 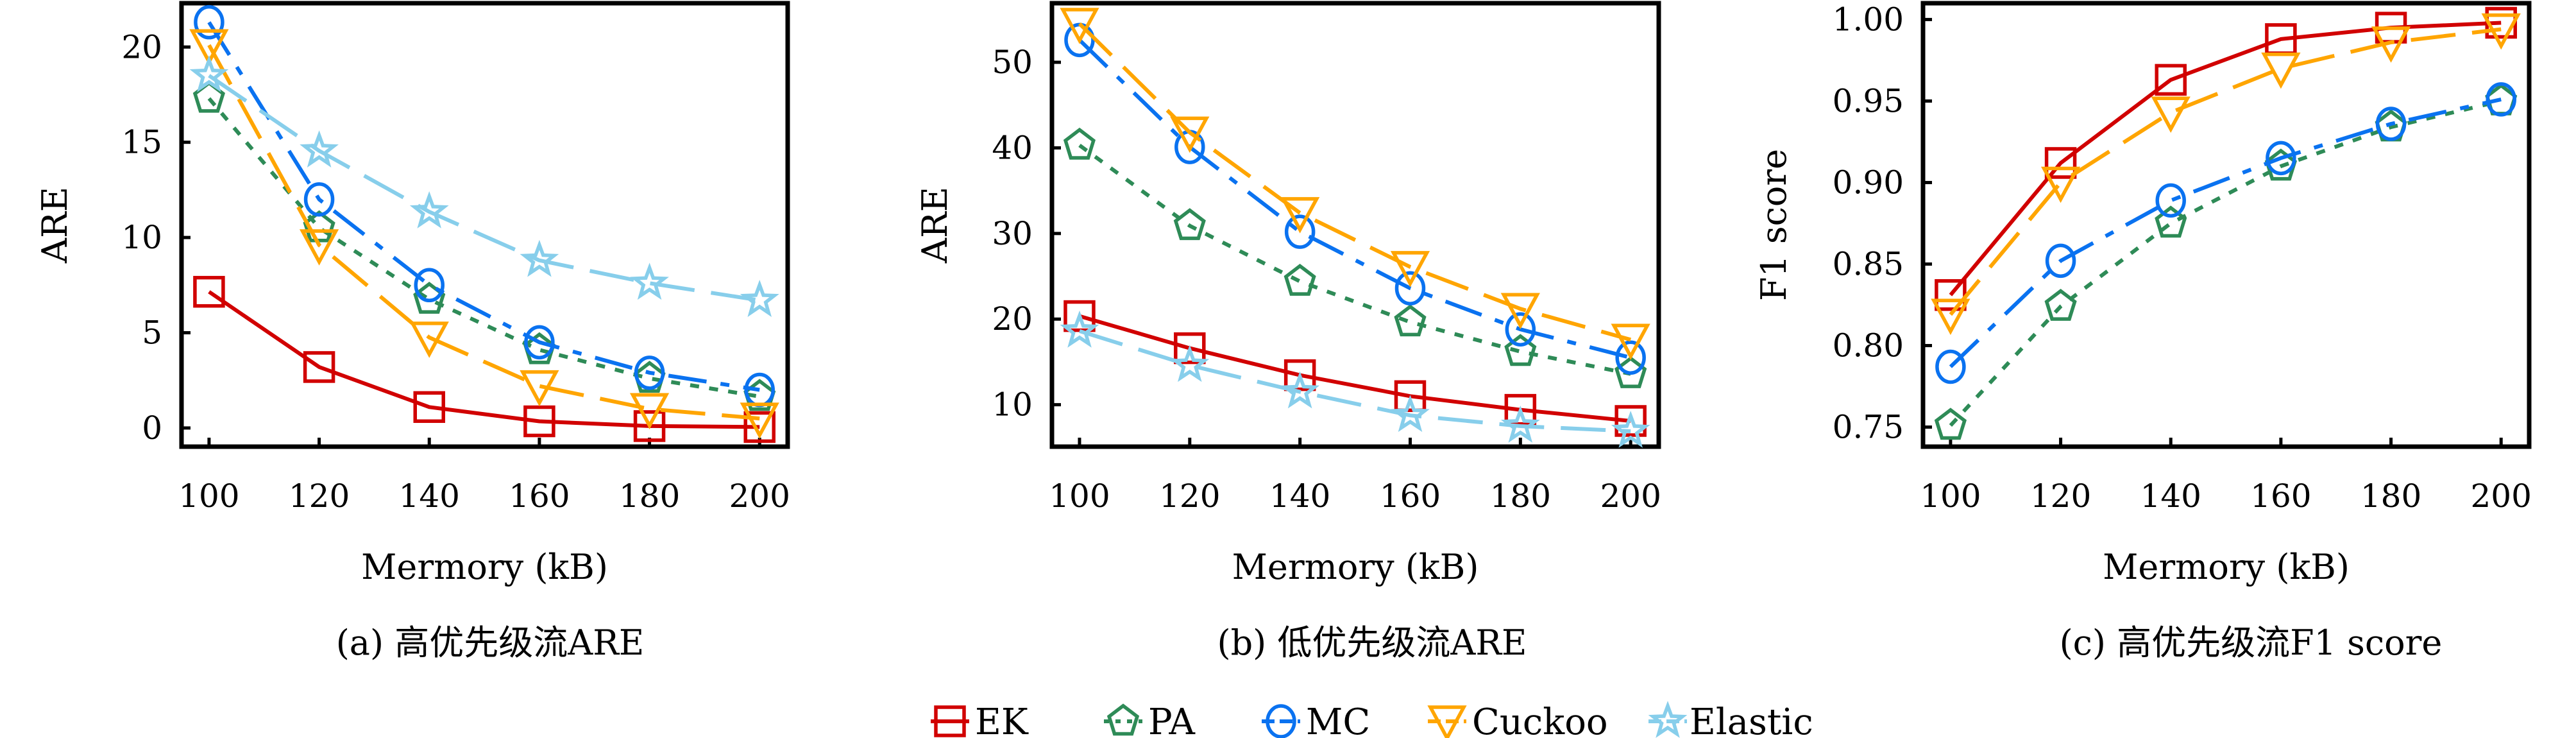 I want to click on legend-item-cuckoo: Cuckoo, so click(x=1517, y=719).